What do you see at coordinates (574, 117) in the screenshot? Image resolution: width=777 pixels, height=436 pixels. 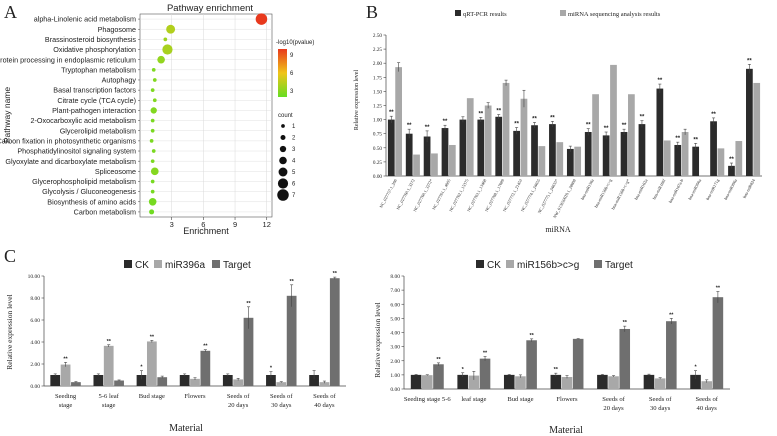 I see `chart-b-bars: ** ** ** ** ** ** ** ** ** ** ** ** ** ** ** ** ** ** **` at bounding box center [574, 117].